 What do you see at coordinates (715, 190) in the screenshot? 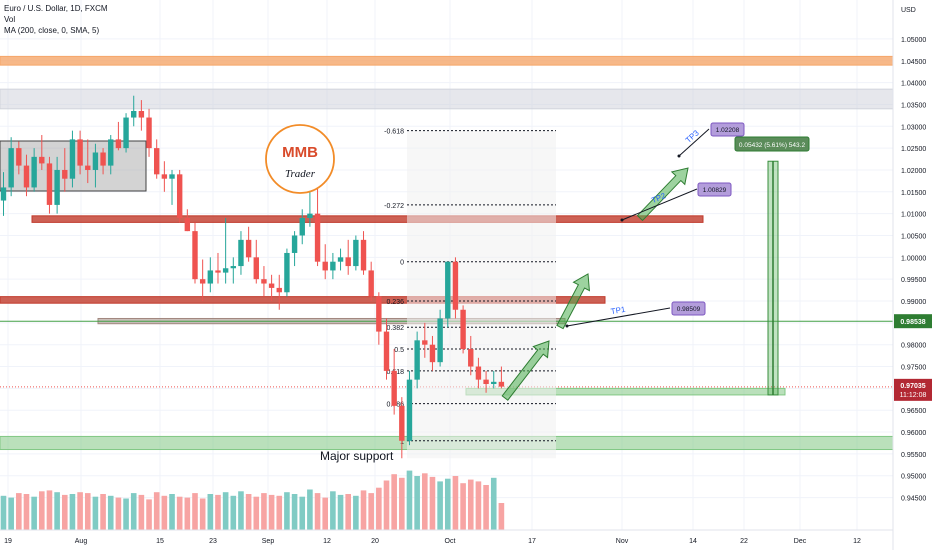
I see `target-value-text: 1.00829` at bounding box center [715, 190].